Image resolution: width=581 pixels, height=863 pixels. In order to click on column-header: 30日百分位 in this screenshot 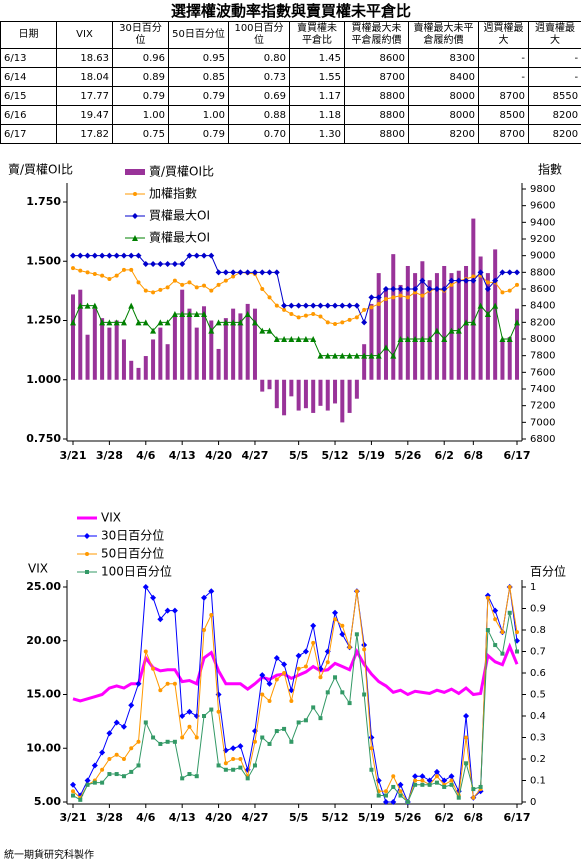, I will do `click(140, 35)`.